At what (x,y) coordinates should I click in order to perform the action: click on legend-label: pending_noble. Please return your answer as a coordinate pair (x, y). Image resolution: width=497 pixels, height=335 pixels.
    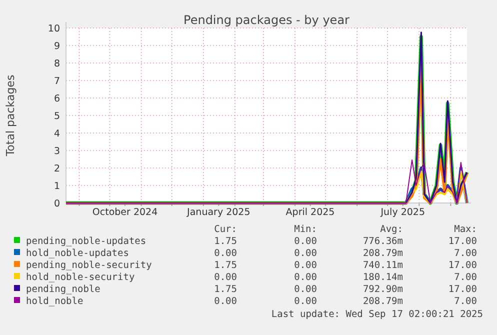
    Looking at the image, I should click on (63, 289).